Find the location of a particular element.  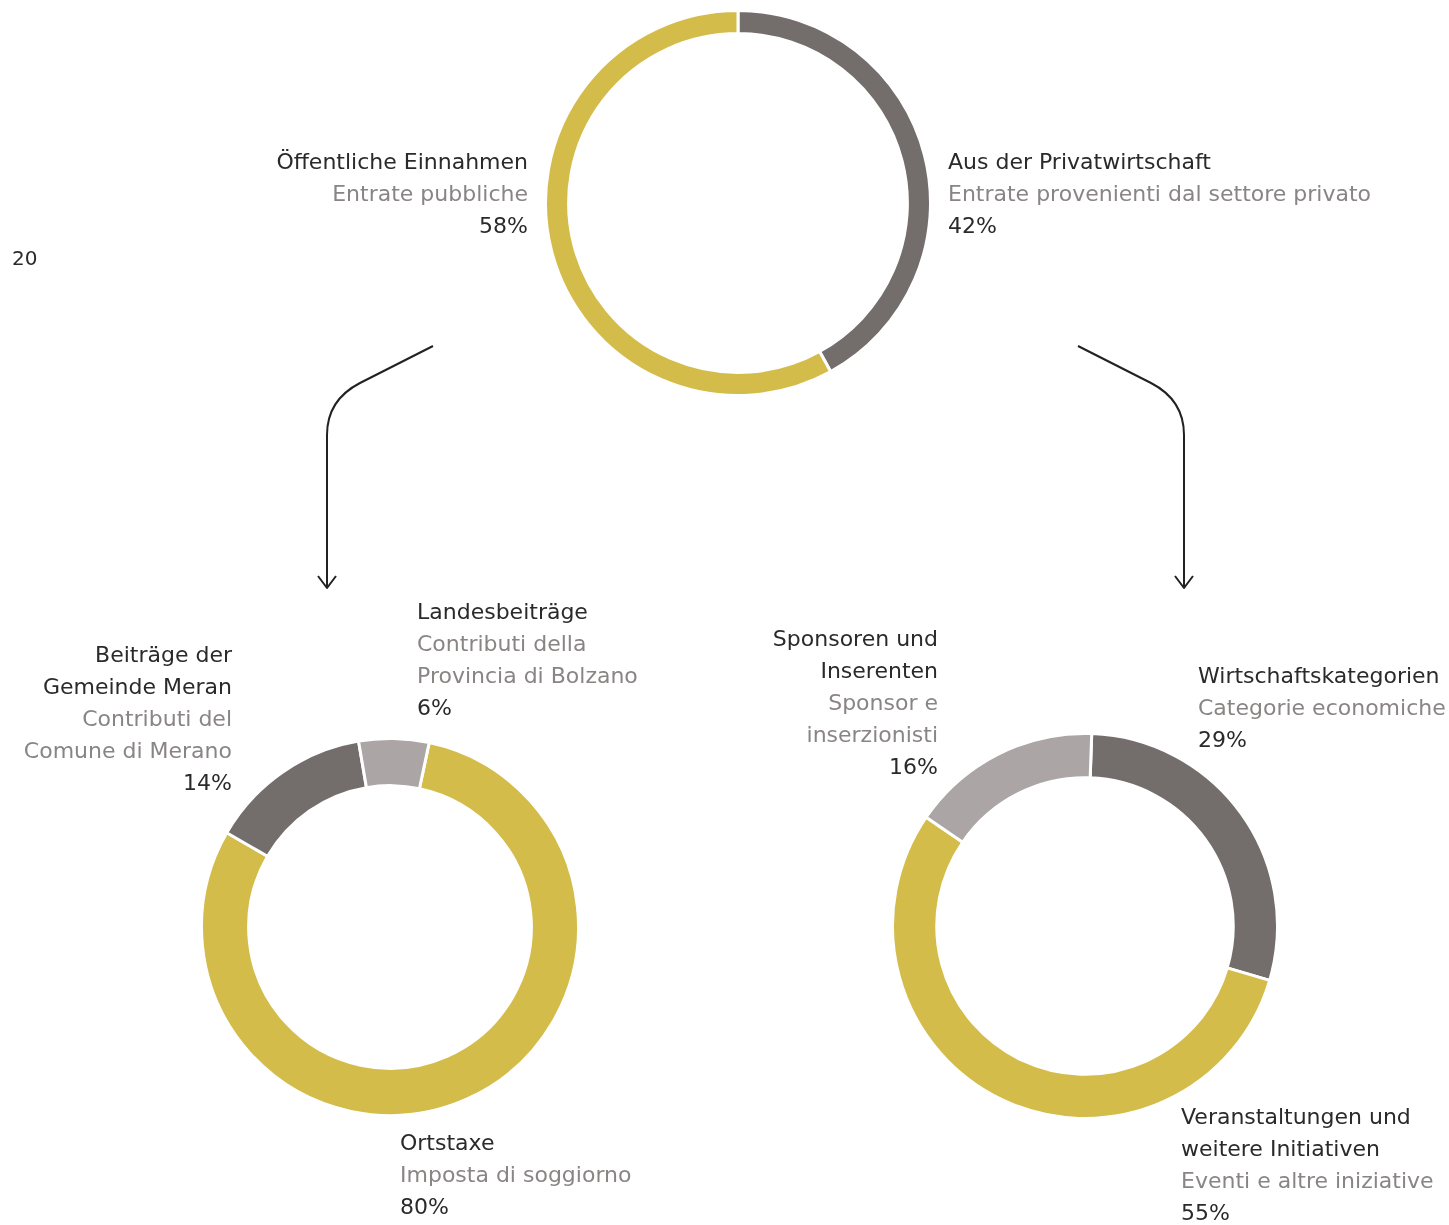

slice-label: Beiträge der Gemeinde Meran Contributi del Comune di Merano is located at coordinates (127, 703).